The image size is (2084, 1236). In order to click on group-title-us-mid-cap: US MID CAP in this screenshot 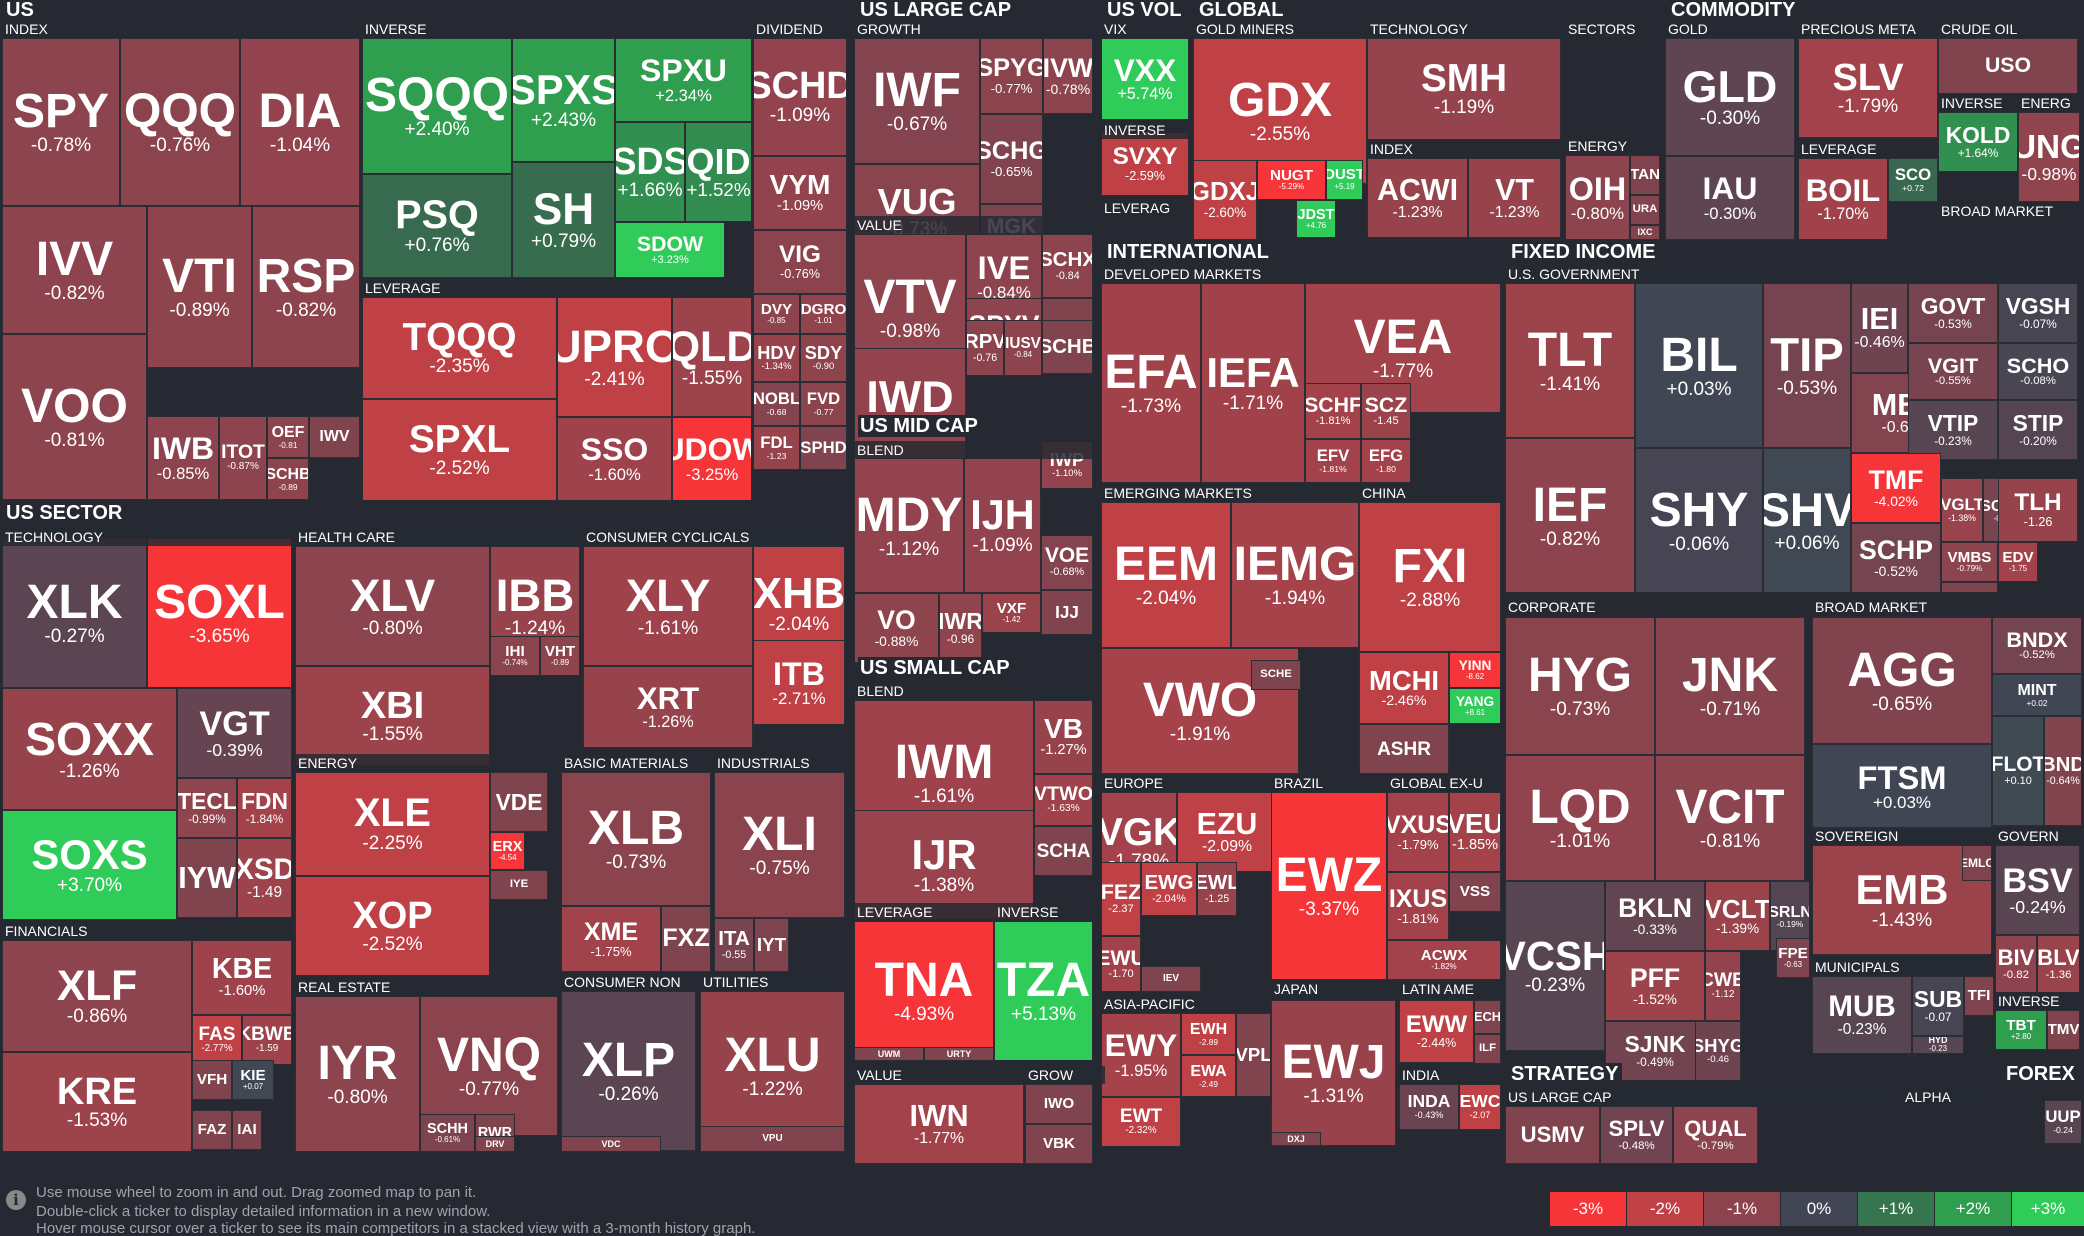, I will do `click(920, 426)`.